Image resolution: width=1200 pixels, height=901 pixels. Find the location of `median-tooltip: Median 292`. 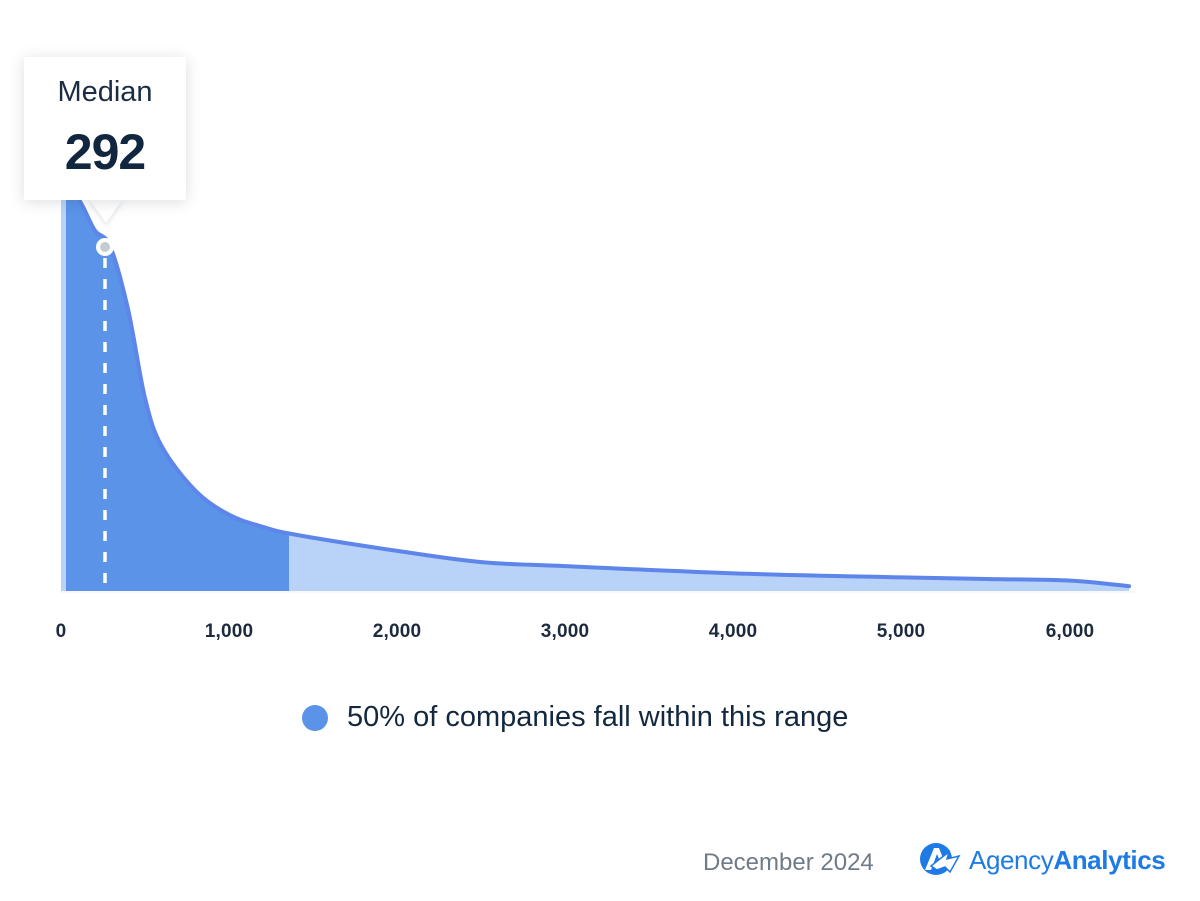

median-tooltip: Median 292 is located at coordinates (105, 128).